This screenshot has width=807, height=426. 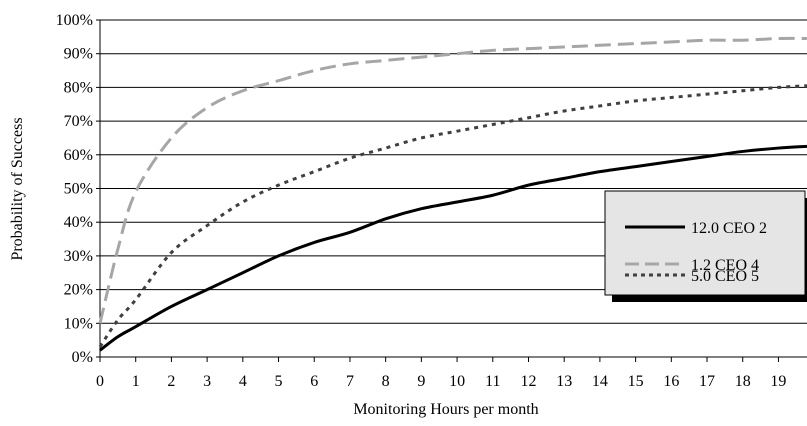 What do you see at coordinates (78, 222) in the screenshot?
I see `y-tick-label: 40%` at bounding box center [78, 222].